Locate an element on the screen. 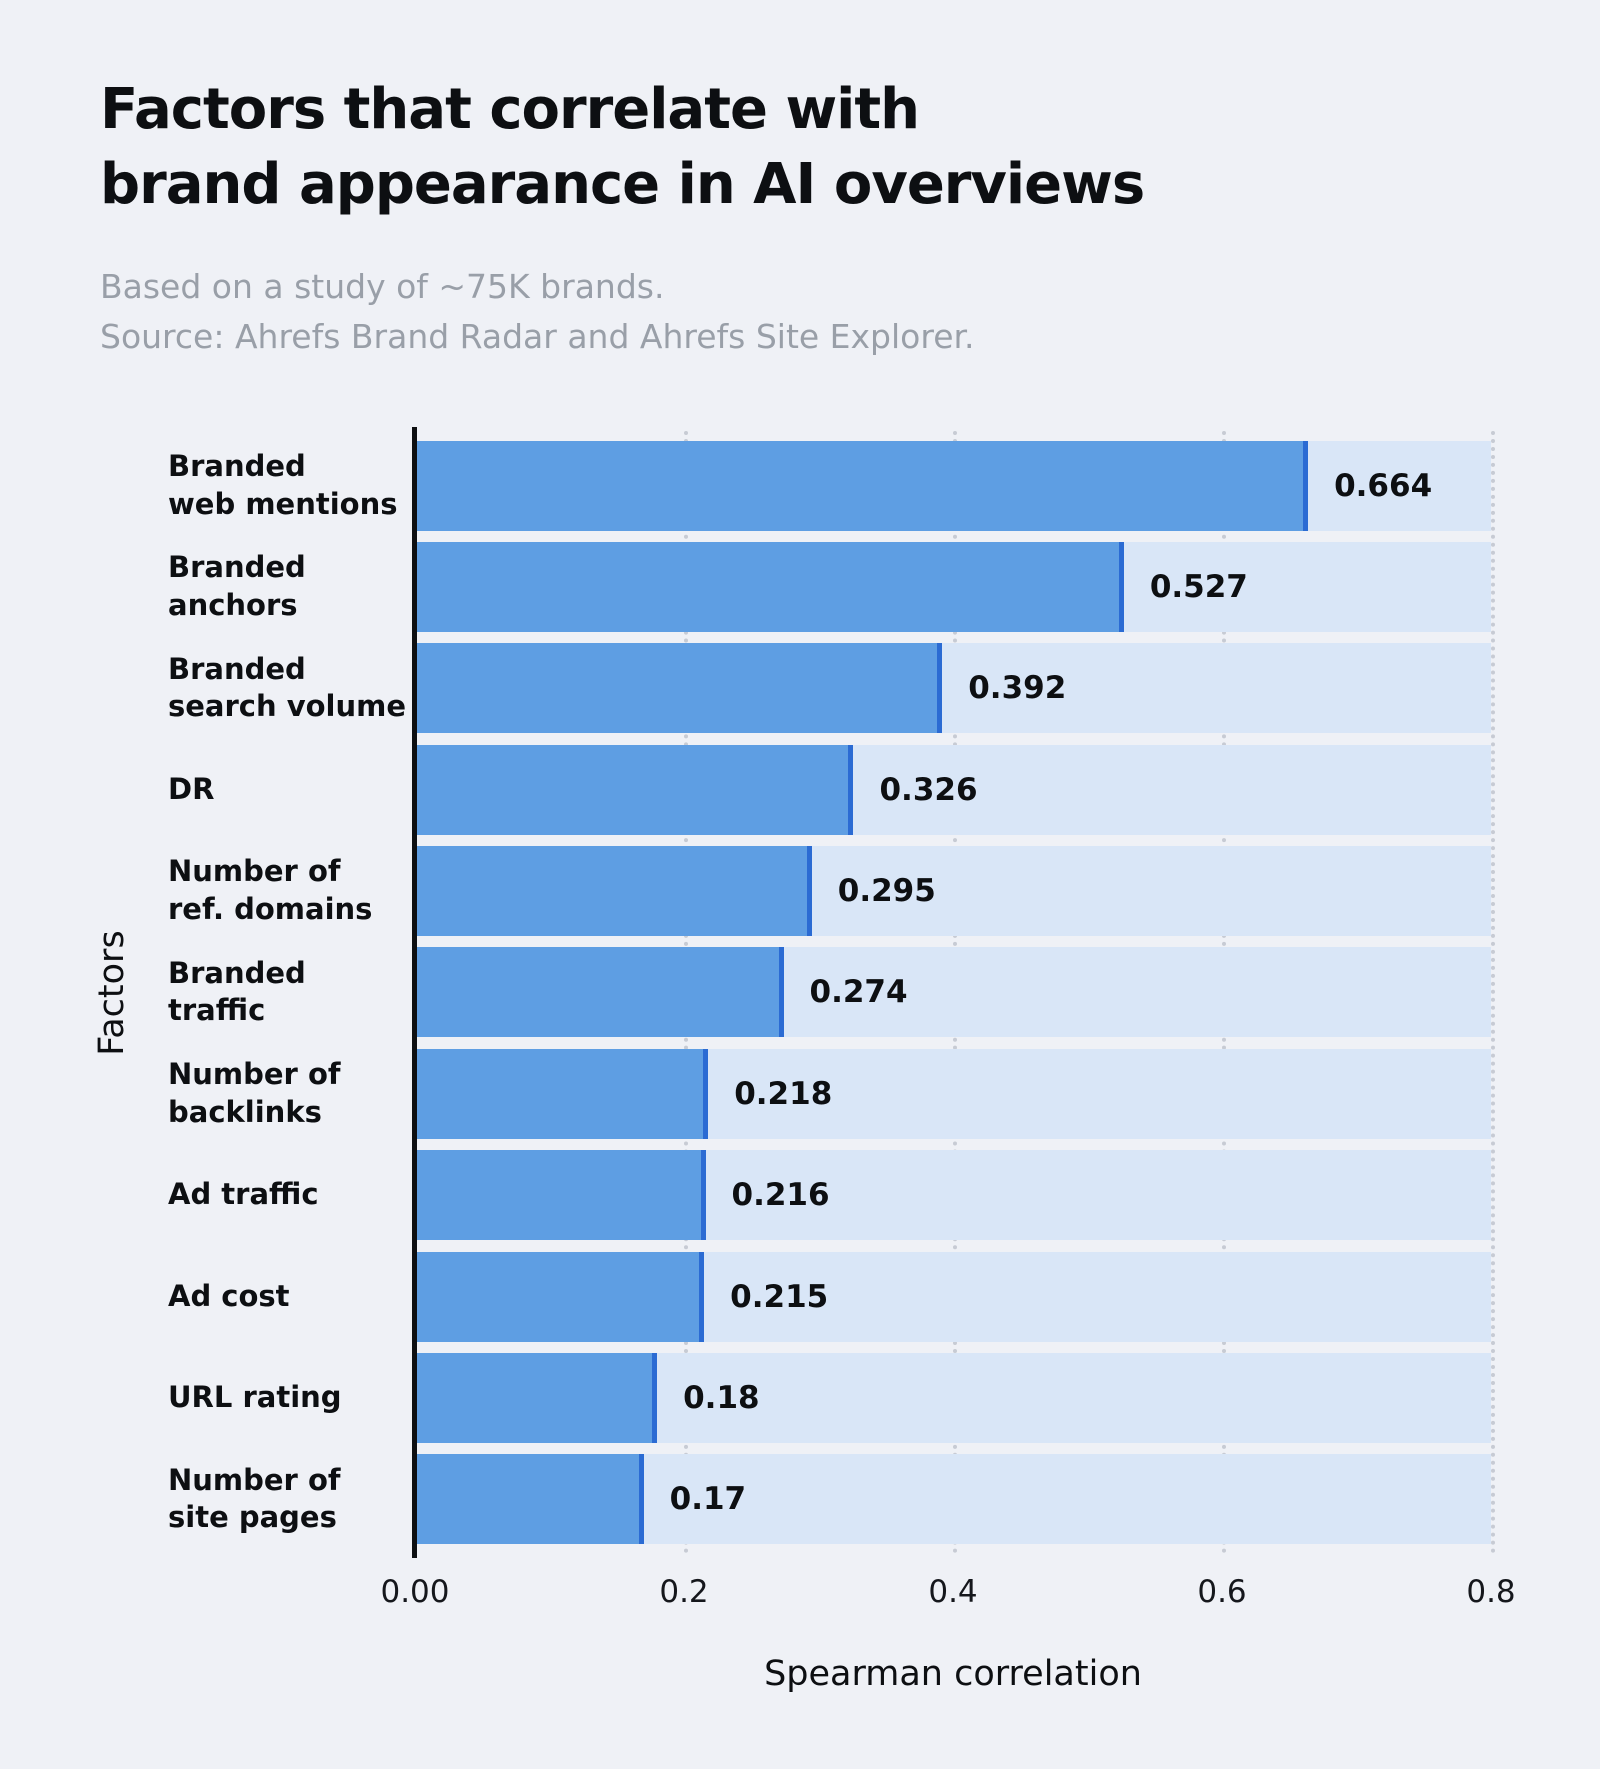  x-tick-label: 0.4 is located at coordinates (953, 1592).